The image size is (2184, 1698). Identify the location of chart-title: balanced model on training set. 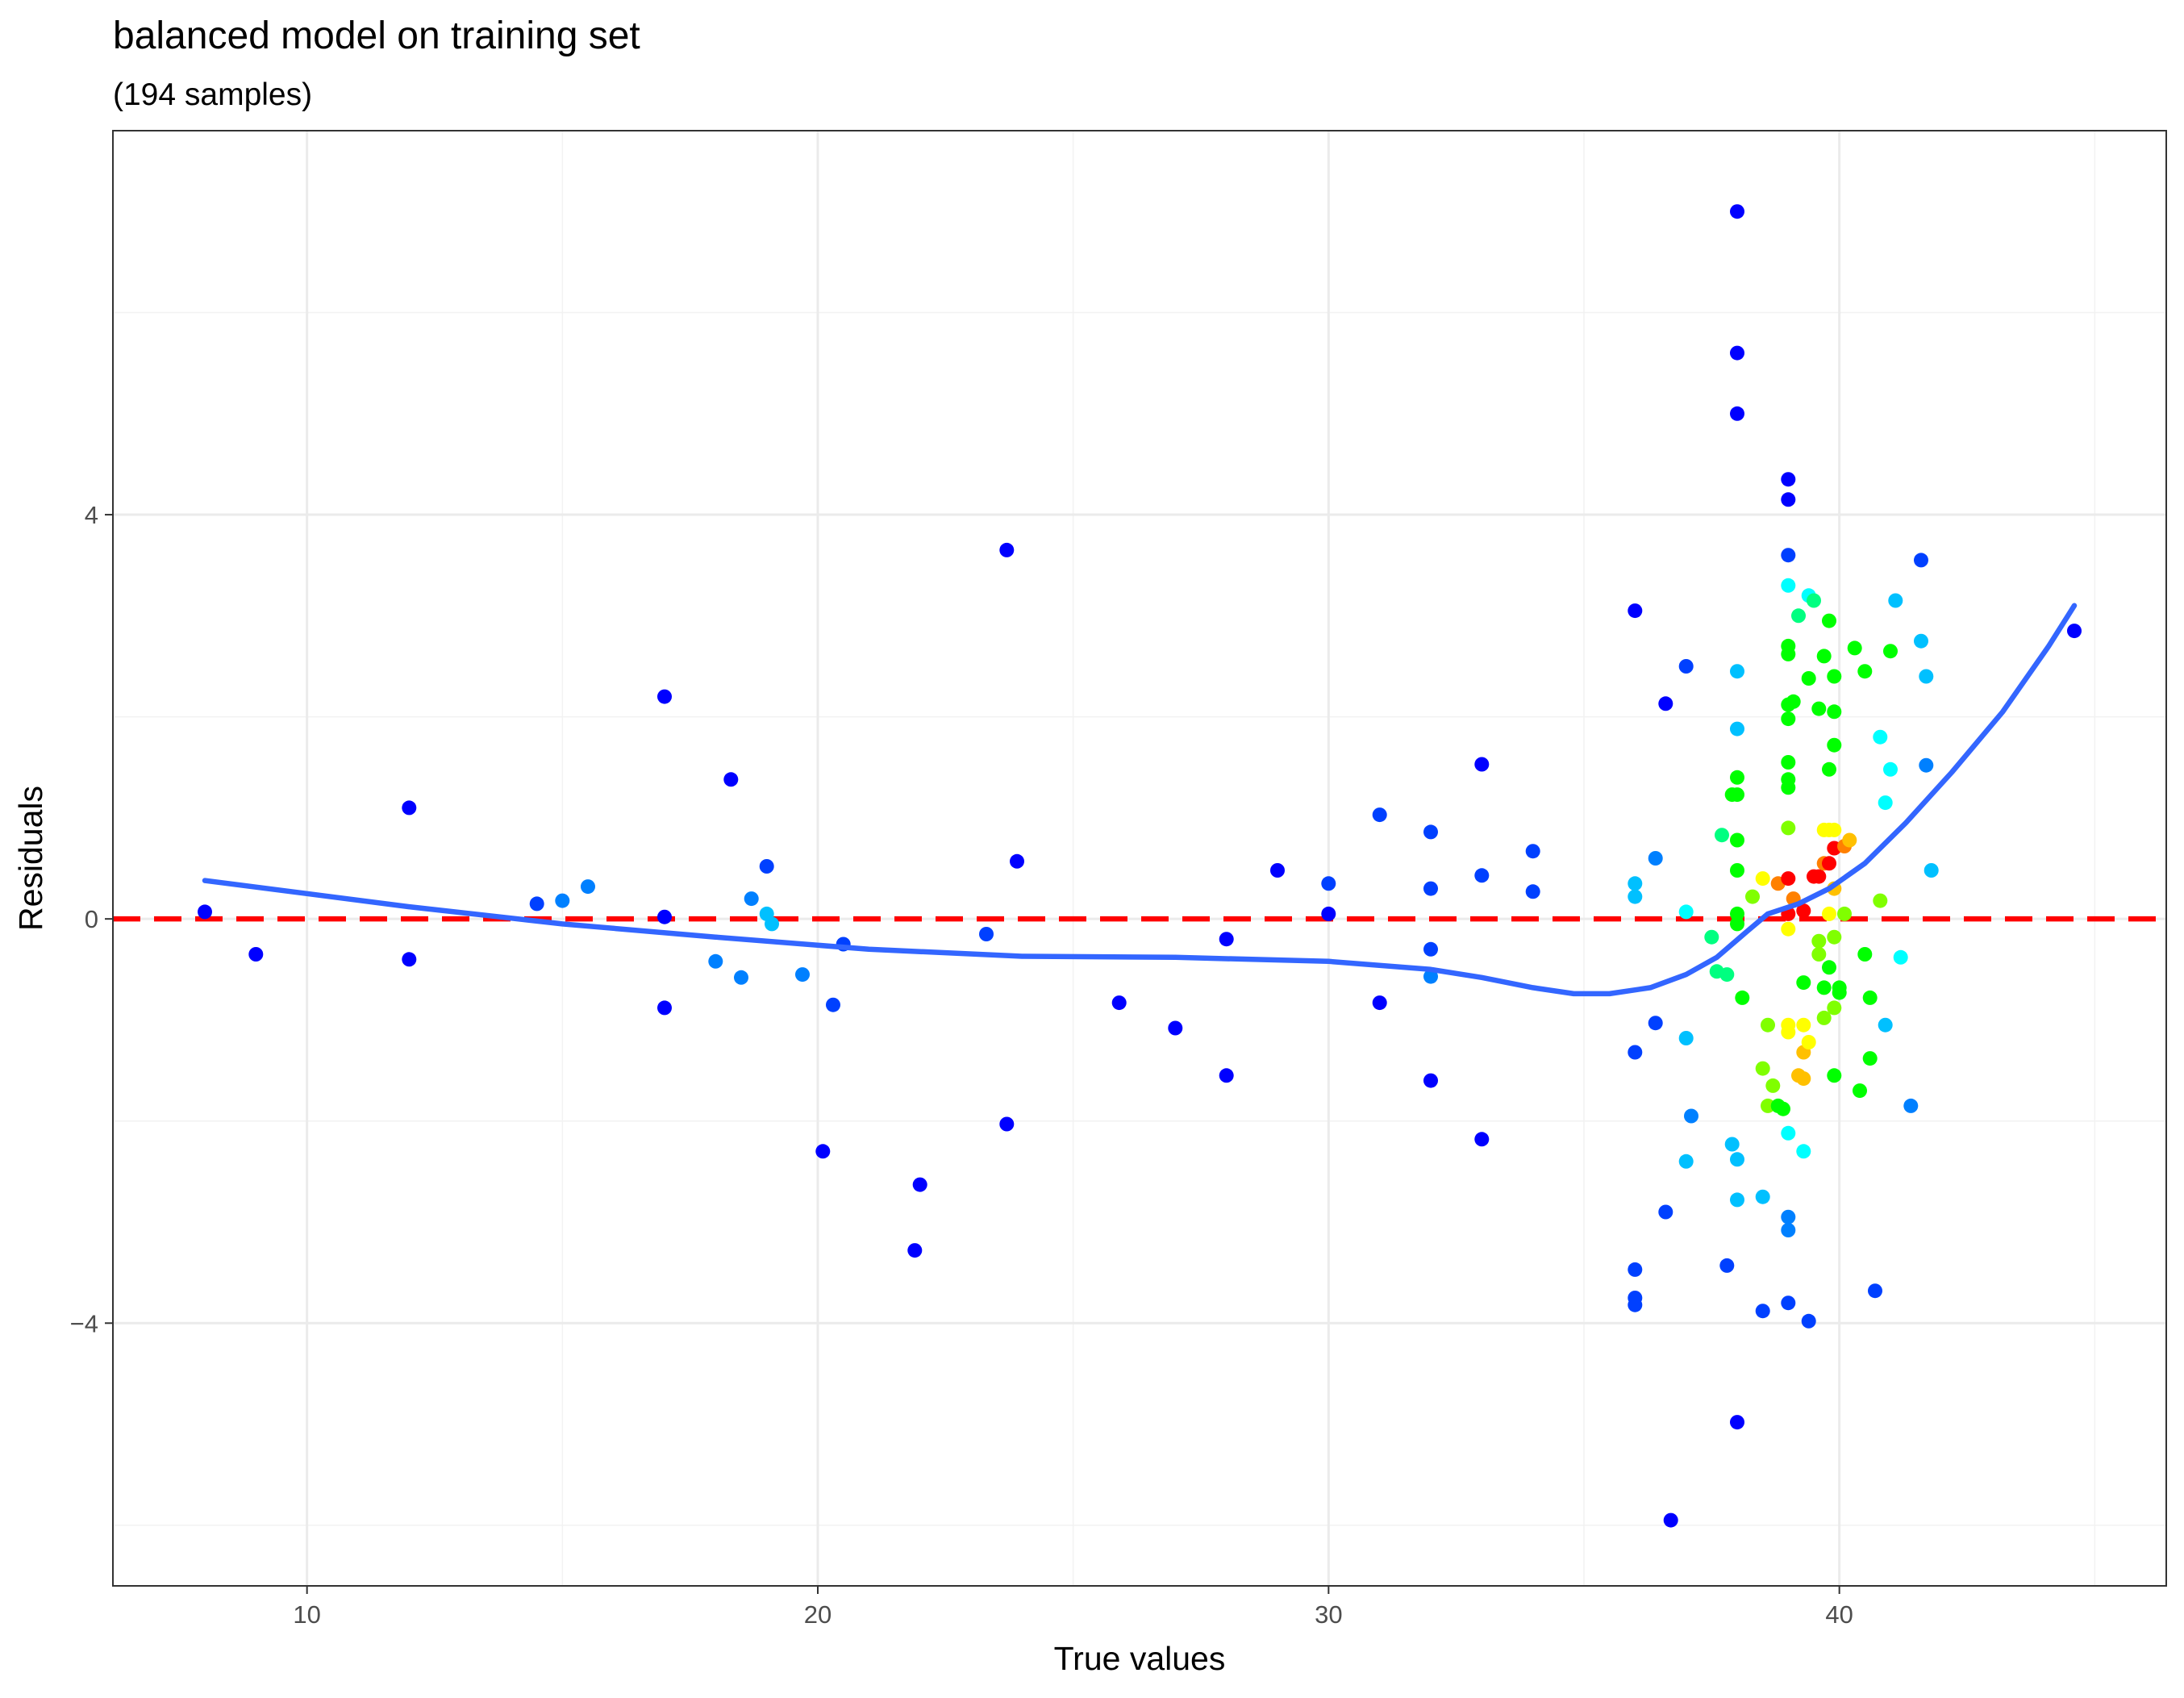
(376, 36).